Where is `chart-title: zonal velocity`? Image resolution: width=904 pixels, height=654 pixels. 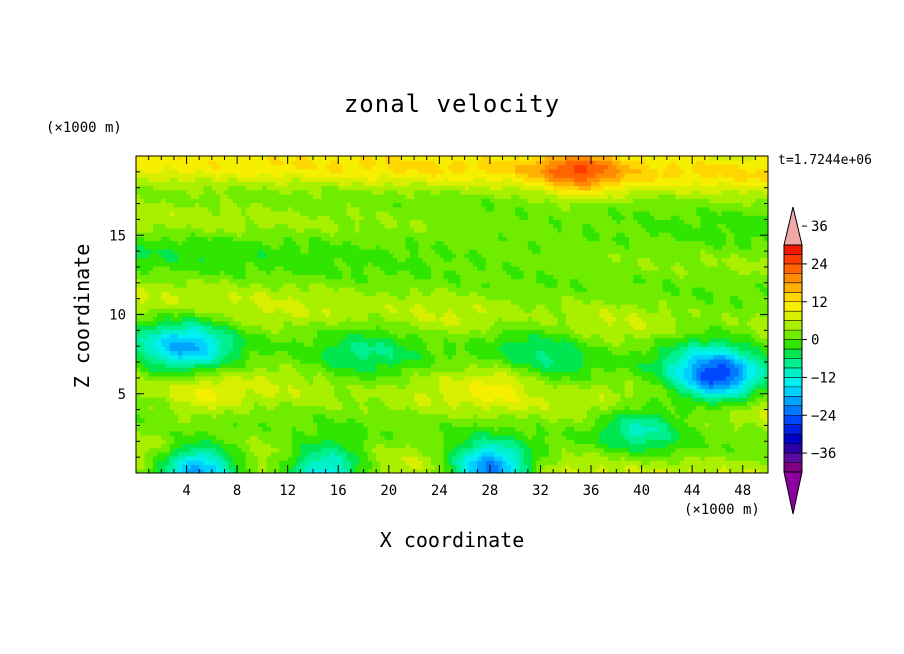 chart-title: zonal velocity is located at coordinates (452, 104).